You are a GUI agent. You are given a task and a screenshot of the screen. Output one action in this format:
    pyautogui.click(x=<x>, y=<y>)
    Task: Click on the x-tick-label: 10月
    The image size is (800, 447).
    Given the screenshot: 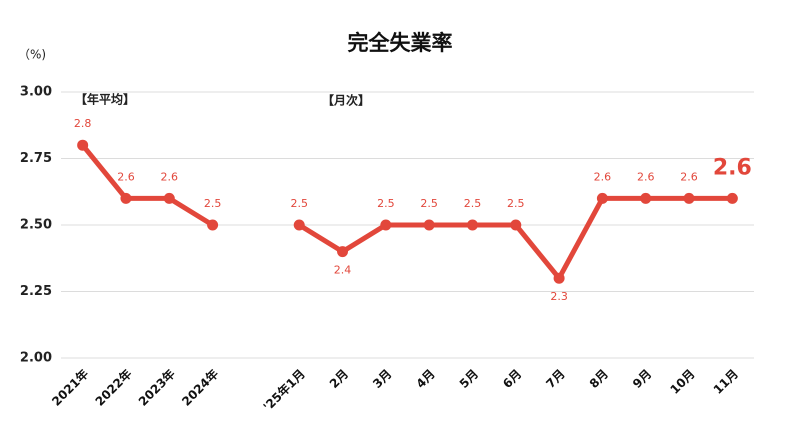 What is the action you would take?
    pyautogui.click(x=682, y=382)
    